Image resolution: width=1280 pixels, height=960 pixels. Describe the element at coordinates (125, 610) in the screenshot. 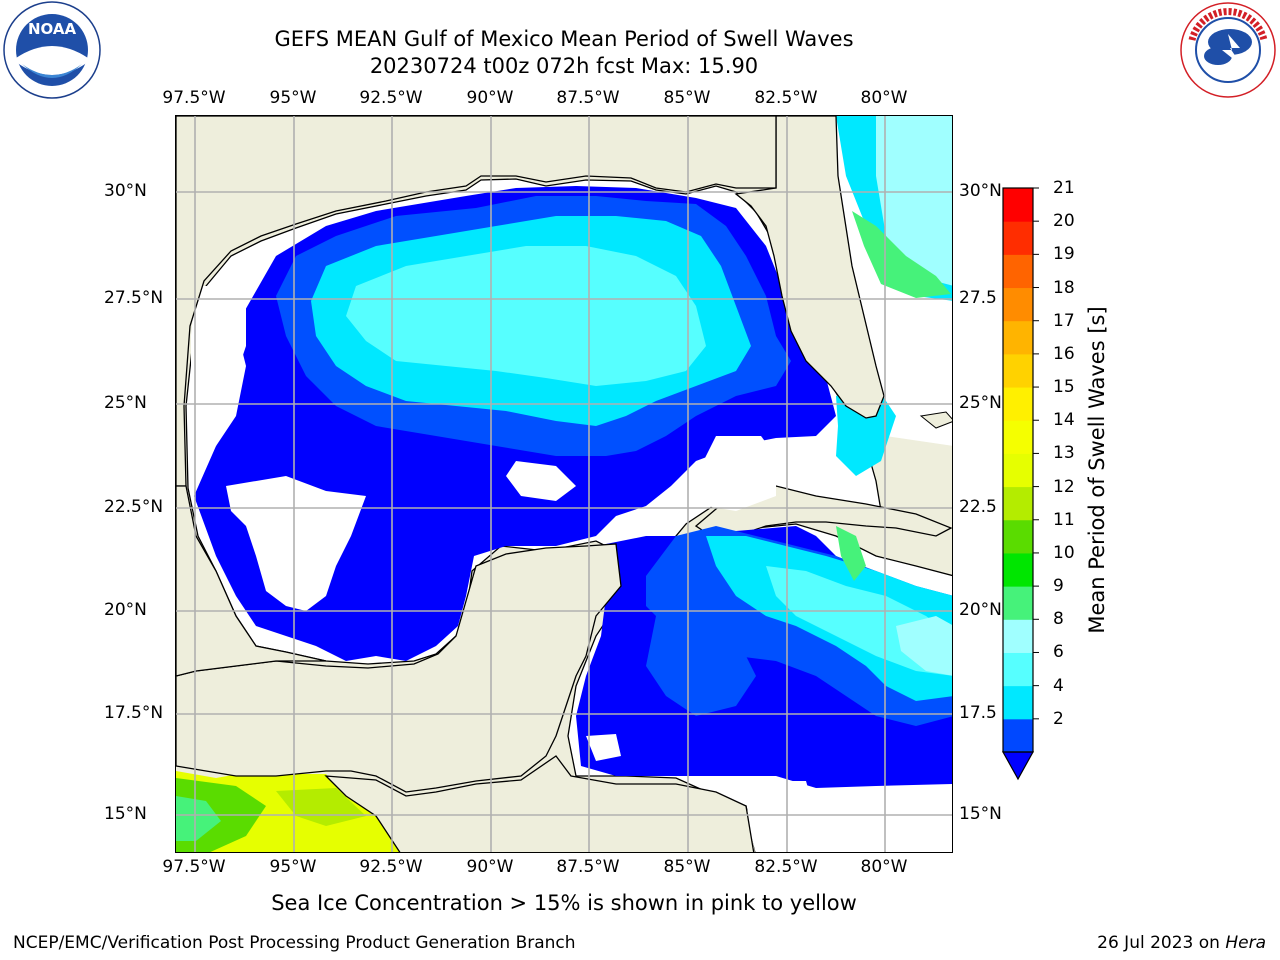

I see `lat-tick-left: 20°N` at that location.